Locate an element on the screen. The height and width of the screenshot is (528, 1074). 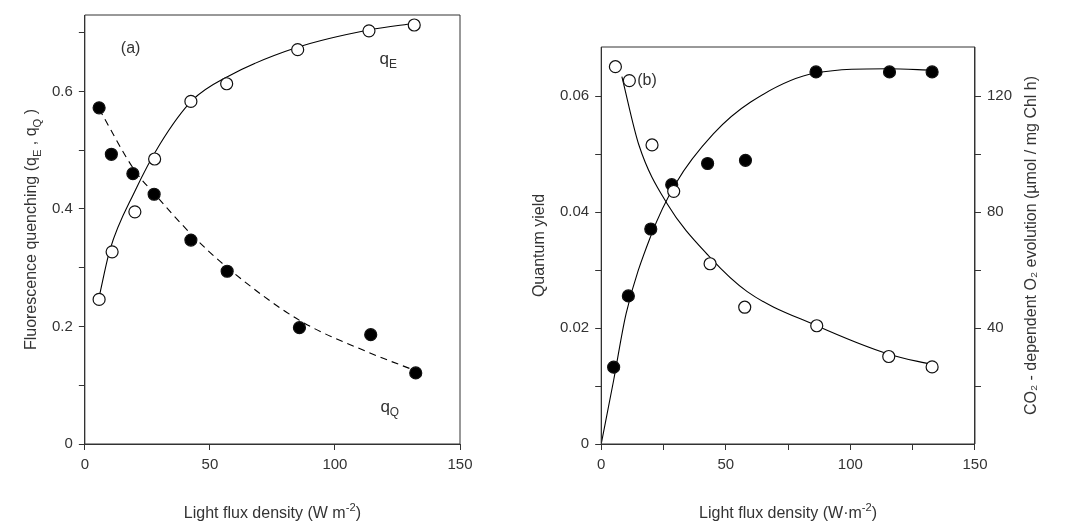
y-axis-title: Quantum yield is located at coordinates (539, 245).